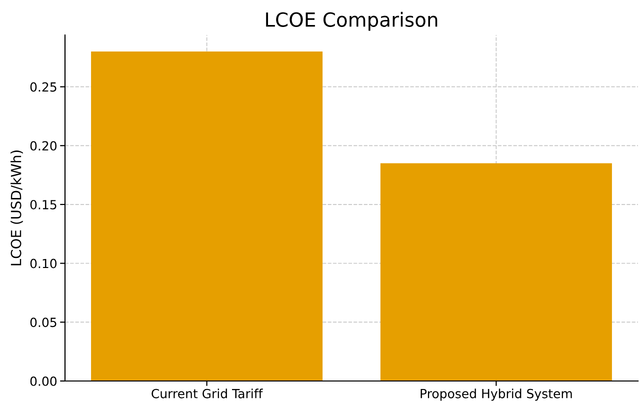 This screenshot has height=403, width=639. Describe the element at coordinates (43, 381) in the screenshot. I see `y-tick-label: 0.00` at that location.